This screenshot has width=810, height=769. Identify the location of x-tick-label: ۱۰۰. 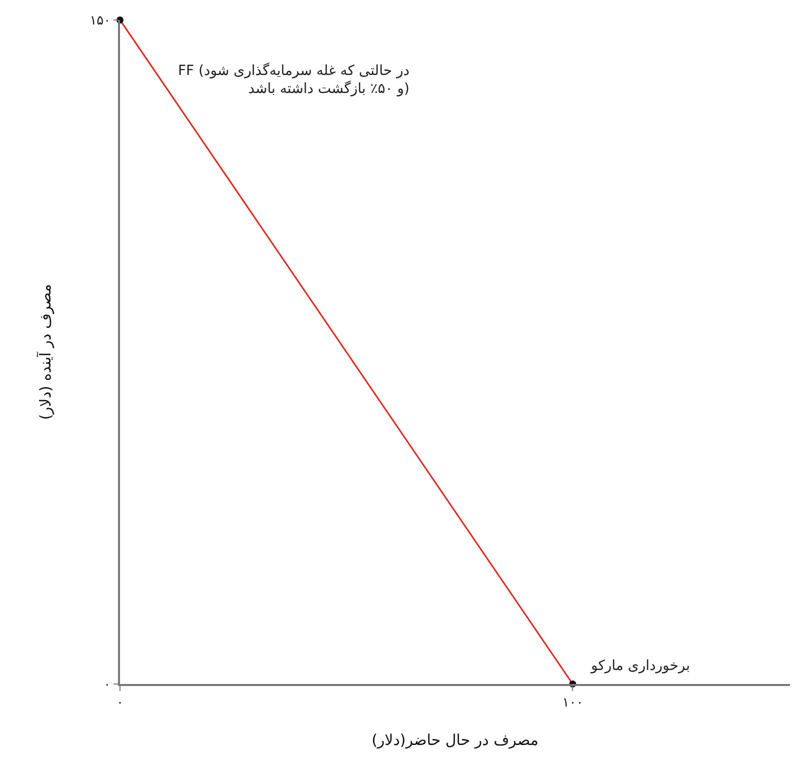
(573, 702).